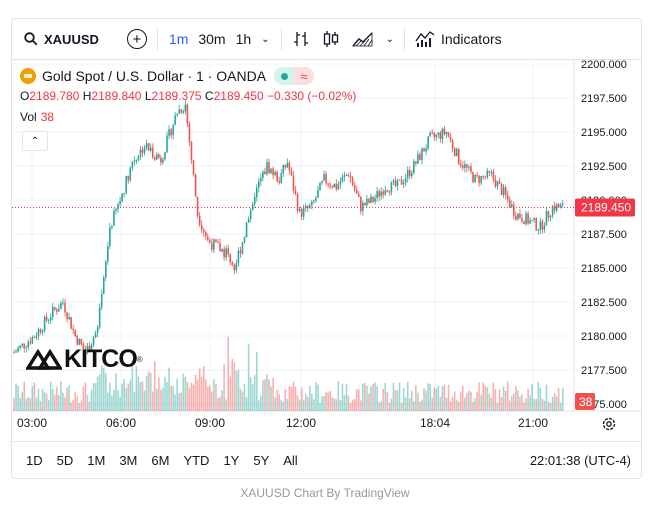 This screenshot has width=650, height=508. What do you see at coordinates (609, 424) in the screenshot?
I see `chart-settings-icon` at bounding box center [609, 424].